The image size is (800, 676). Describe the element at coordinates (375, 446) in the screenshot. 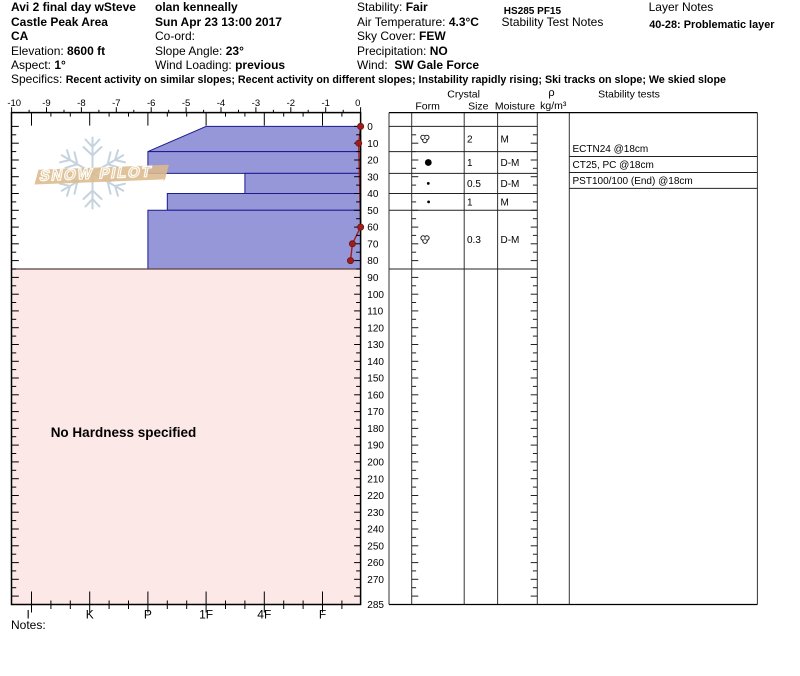

I see `svg-text: 190` at that location.